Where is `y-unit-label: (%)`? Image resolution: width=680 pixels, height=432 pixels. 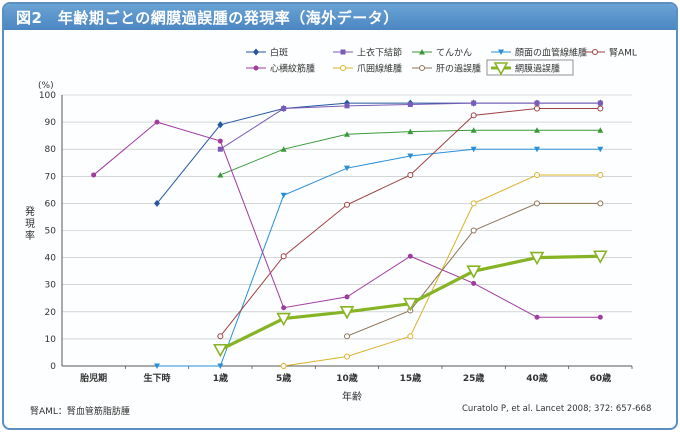 y-unit-label: (%) is located at coordinates (46, 86).